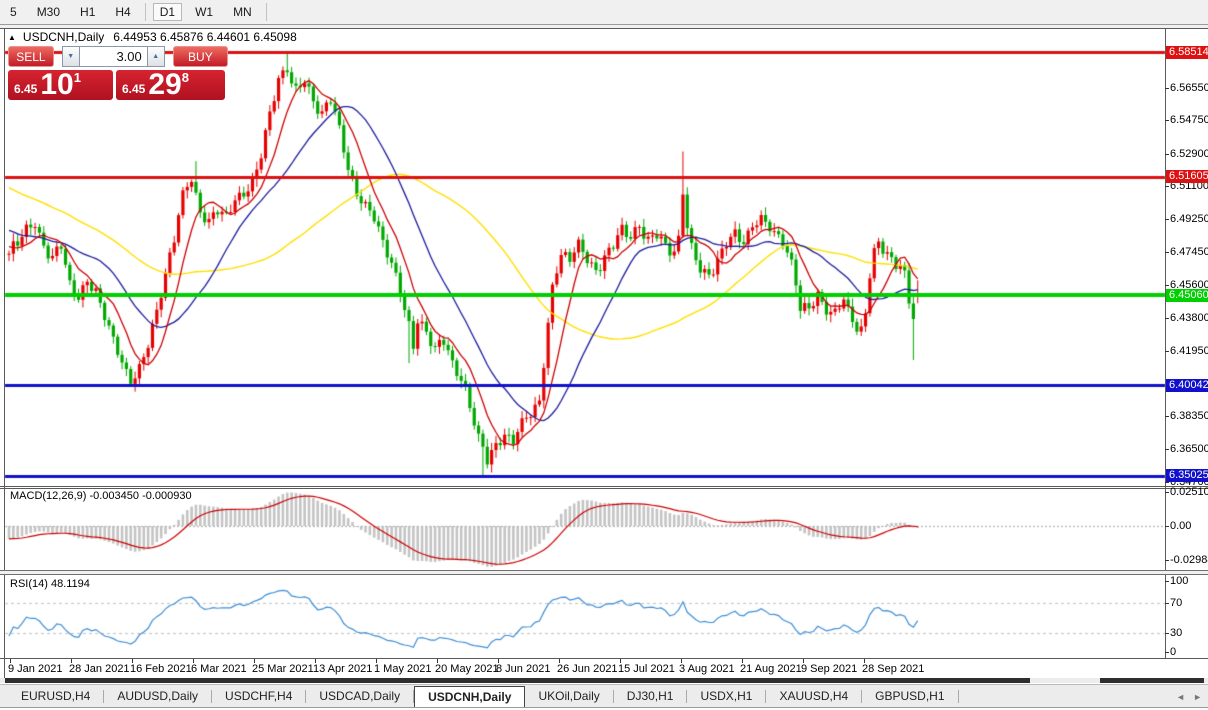 The image size is (1208, 710). Describe the element at coordinates (12, 37) in the screenshot. I see `collapse-panel-icon: ▲` at that location.